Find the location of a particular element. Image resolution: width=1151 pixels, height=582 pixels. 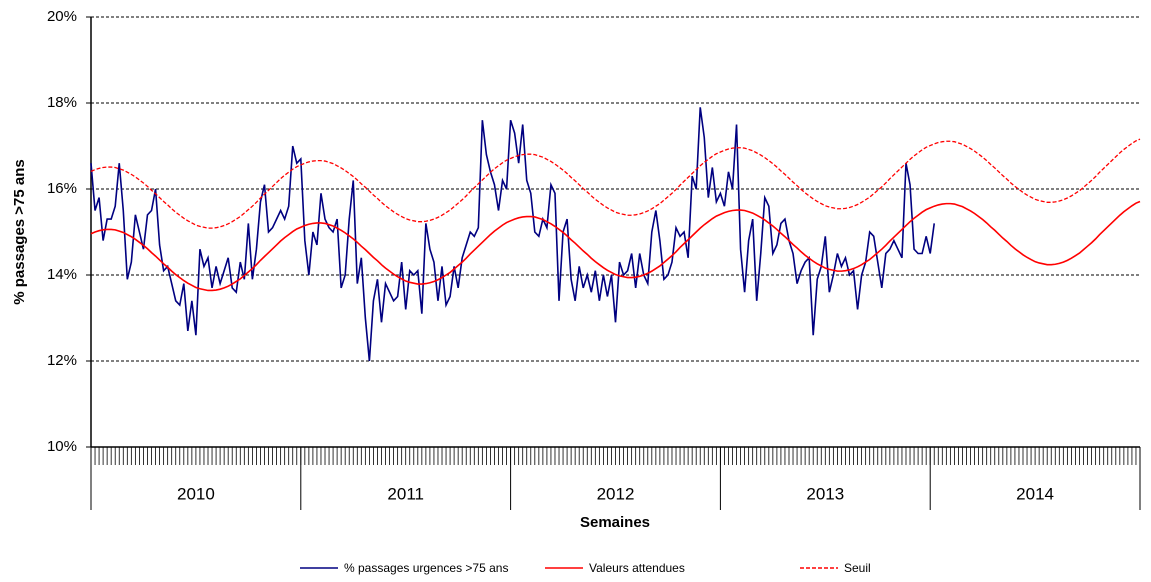

legend-label: Valeurs attendues is located at coordinates (637, 568).